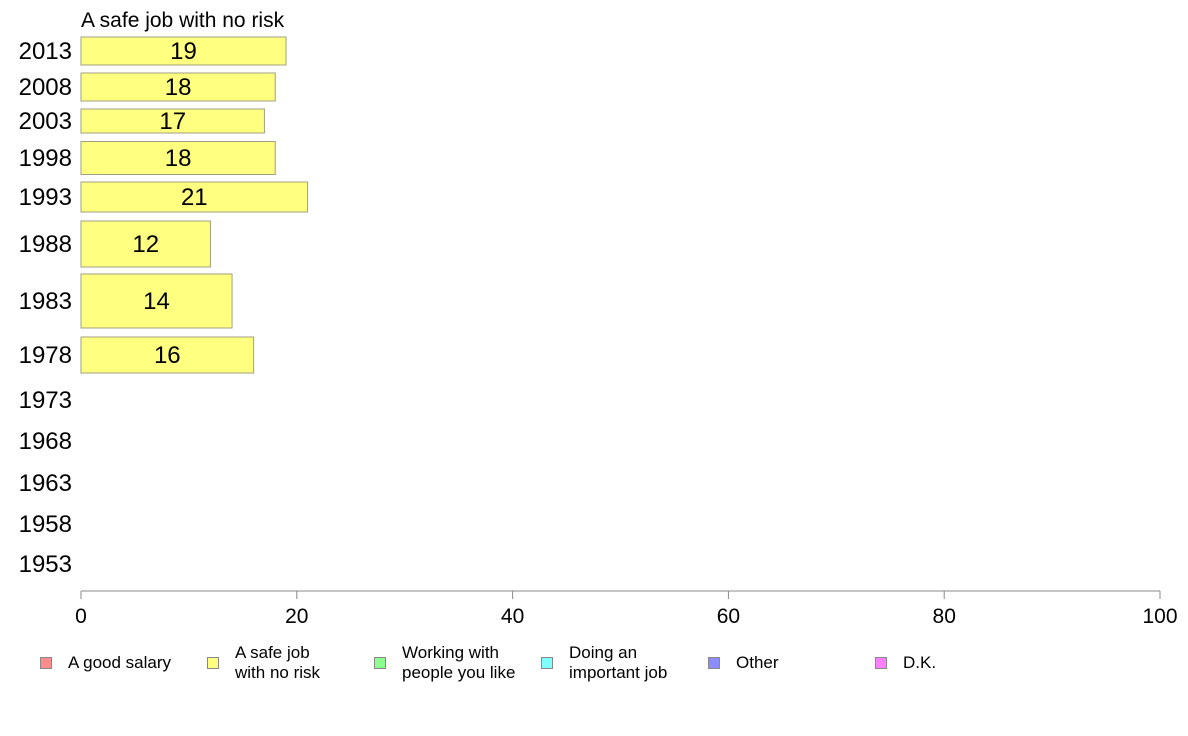 This screenshot has height=736, width=1188. What do you see at coordinates (45, 400) in the screenshot?
I see `year-label-1973: 1973` at bounding box center [45, 400].